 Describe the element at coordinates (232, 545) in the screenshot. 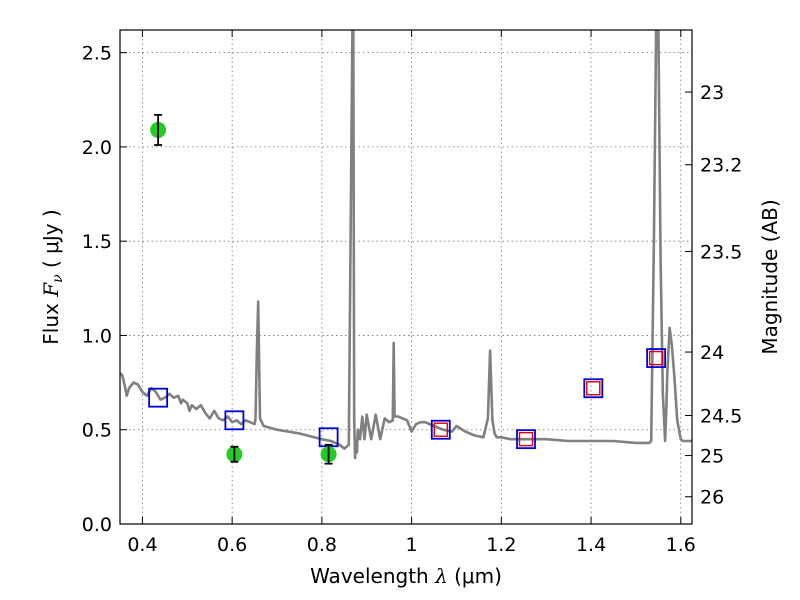

I see `x-tick-label: 0.6` at that location.